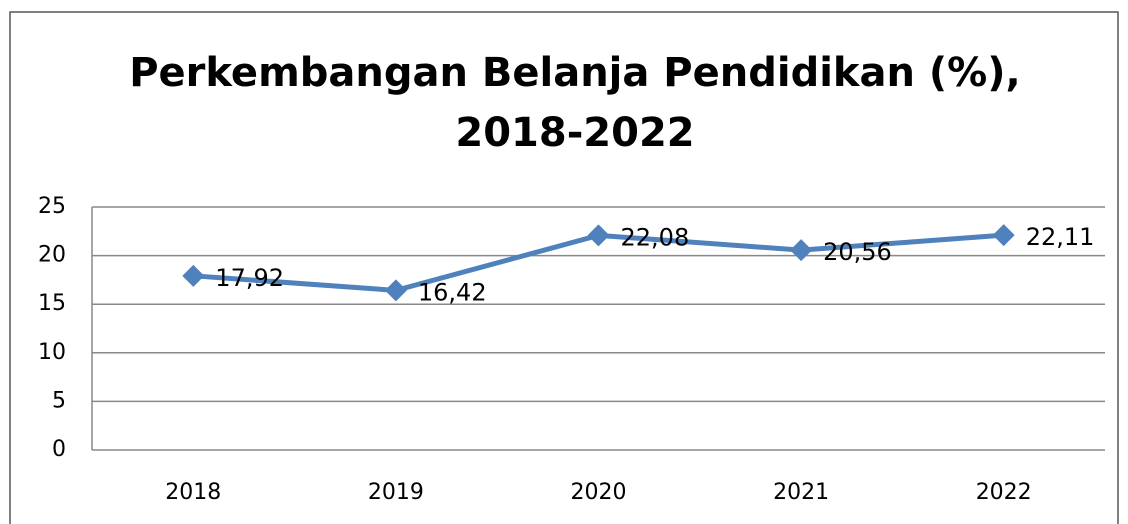 The image size is (1128, 524). I want to click on y-tick-label: 25, so click(52, 206).